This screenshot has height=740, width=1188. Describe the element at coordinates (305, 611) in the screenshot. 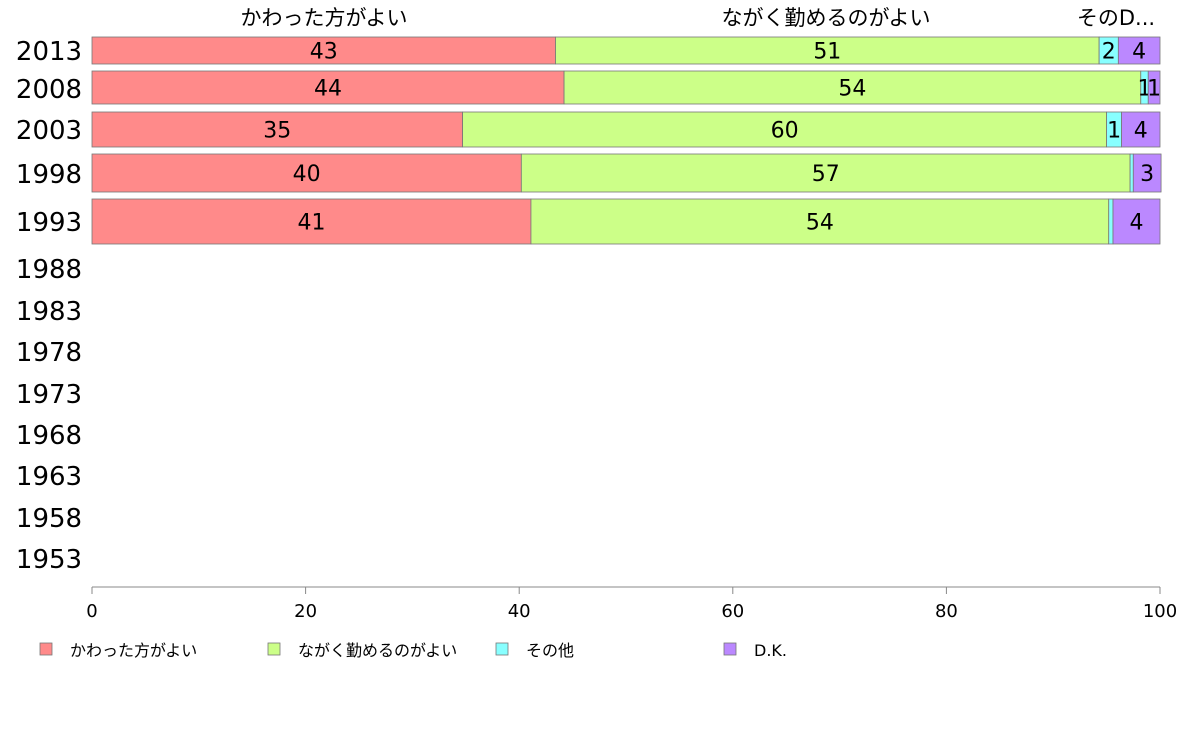

I see `x-tick-label: 20` at that location.